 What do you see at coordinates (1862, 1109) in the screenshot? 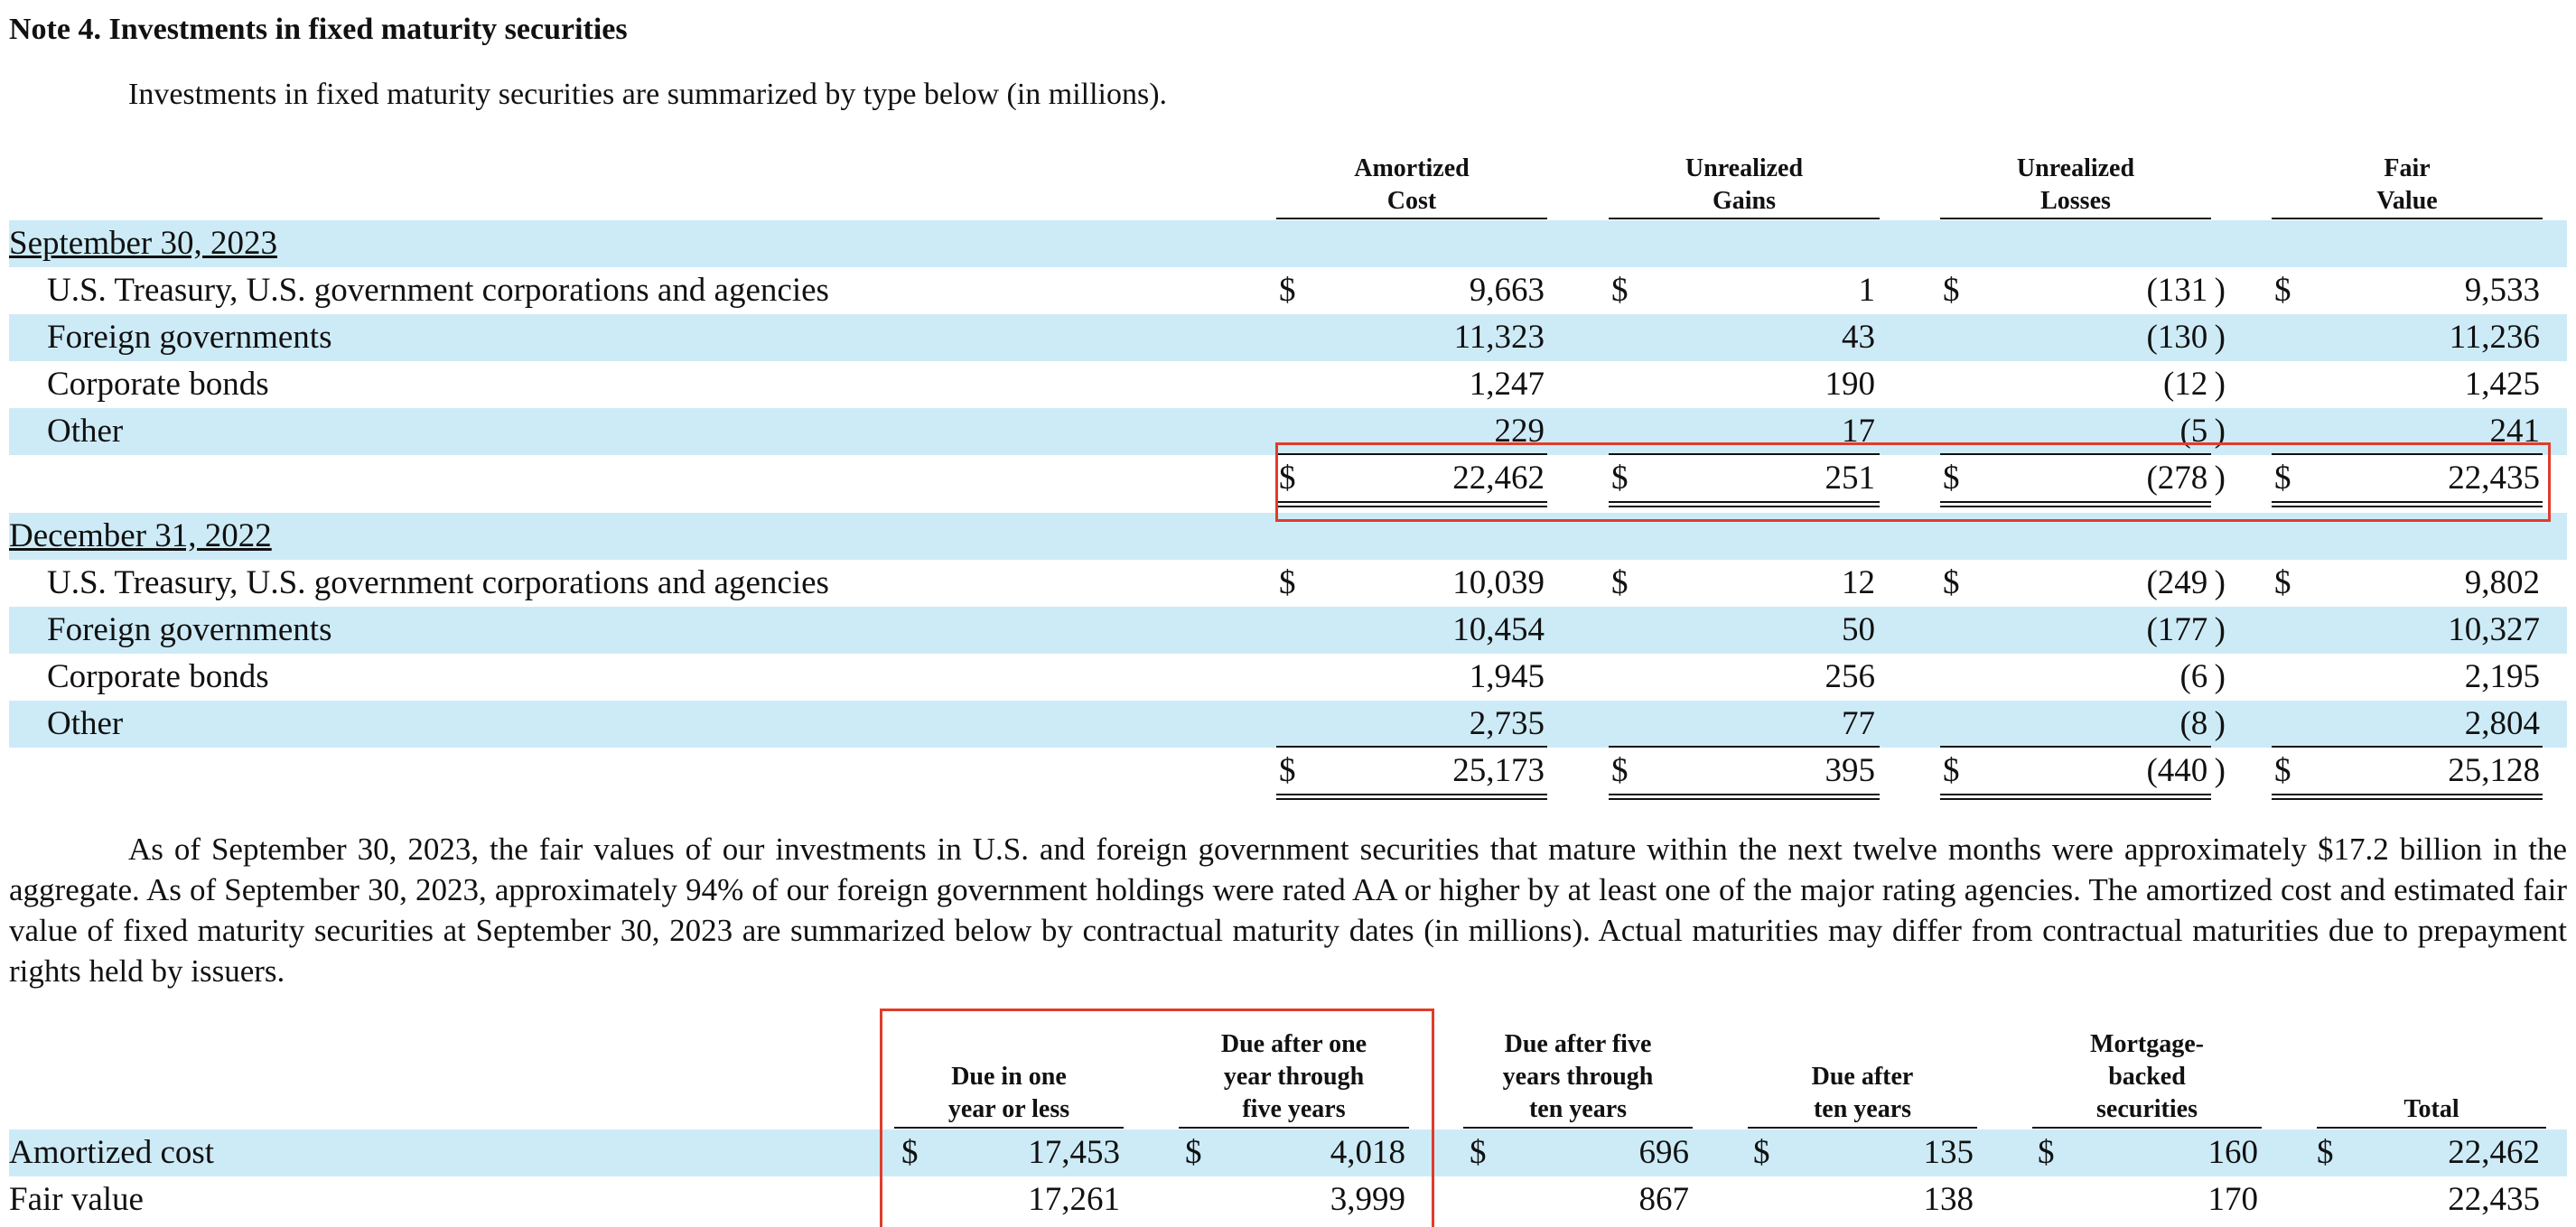
I see `column-header: ten years` at bounding box center [1862, 1109].